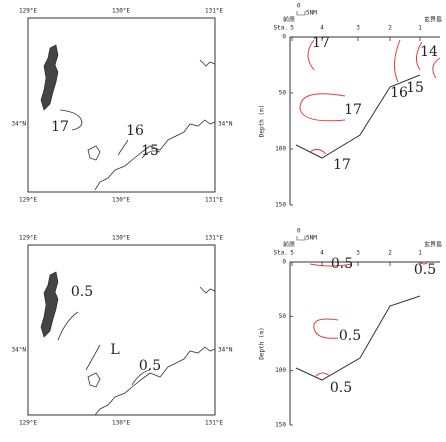 The height and width of the screenshot is (442, 446). I want to click on contour-label: 14, so click(429, 52).